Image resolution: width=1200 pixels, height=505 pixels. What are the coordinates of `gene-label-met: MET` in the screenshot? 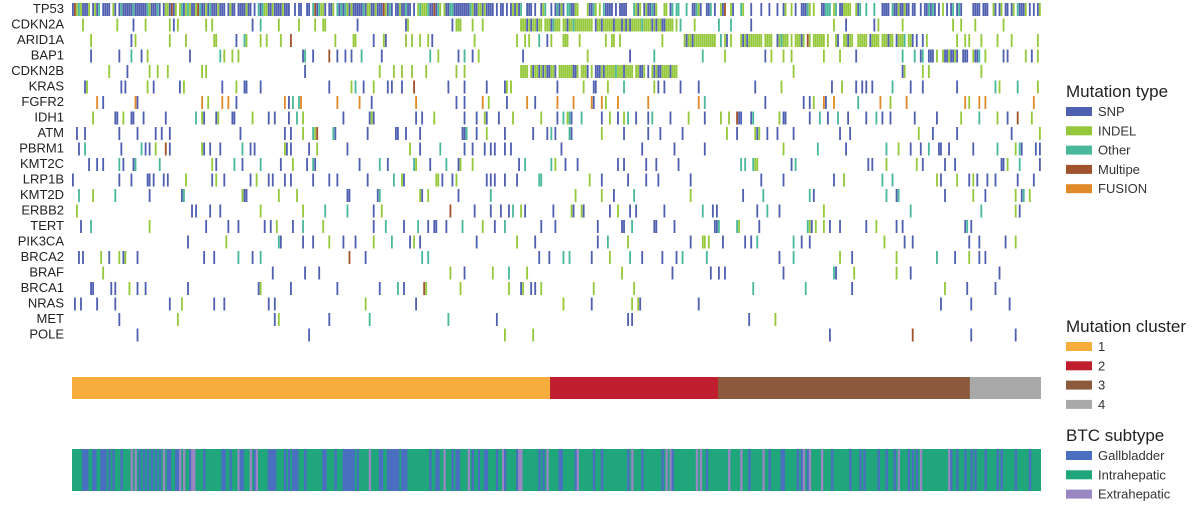 It's located at (51, 318).